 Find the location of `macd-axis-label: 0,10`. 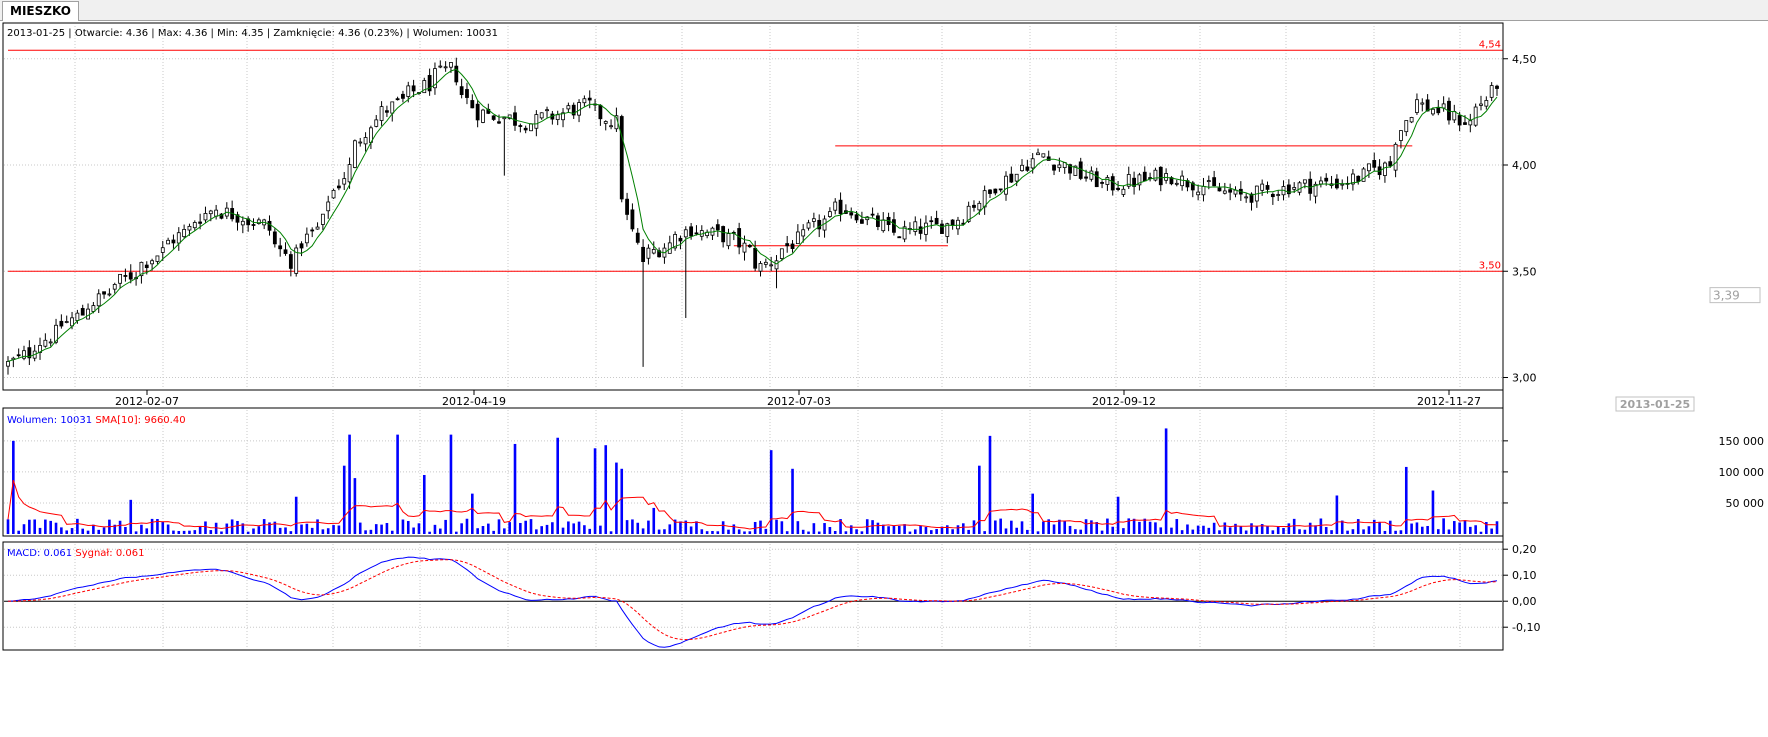

macd-axis-label: 0,10 is located at coordinates (1524, 575).